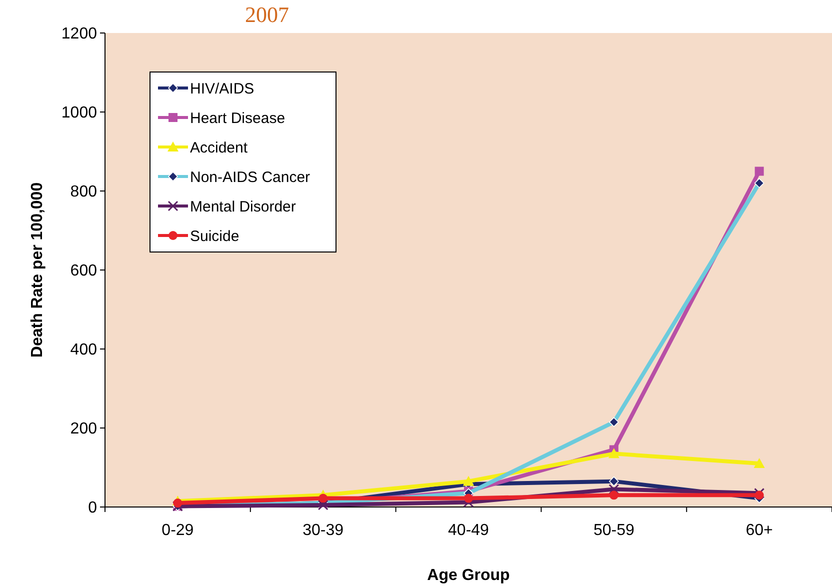  I want to click on y-tick-label: 600, so click(84, 271).